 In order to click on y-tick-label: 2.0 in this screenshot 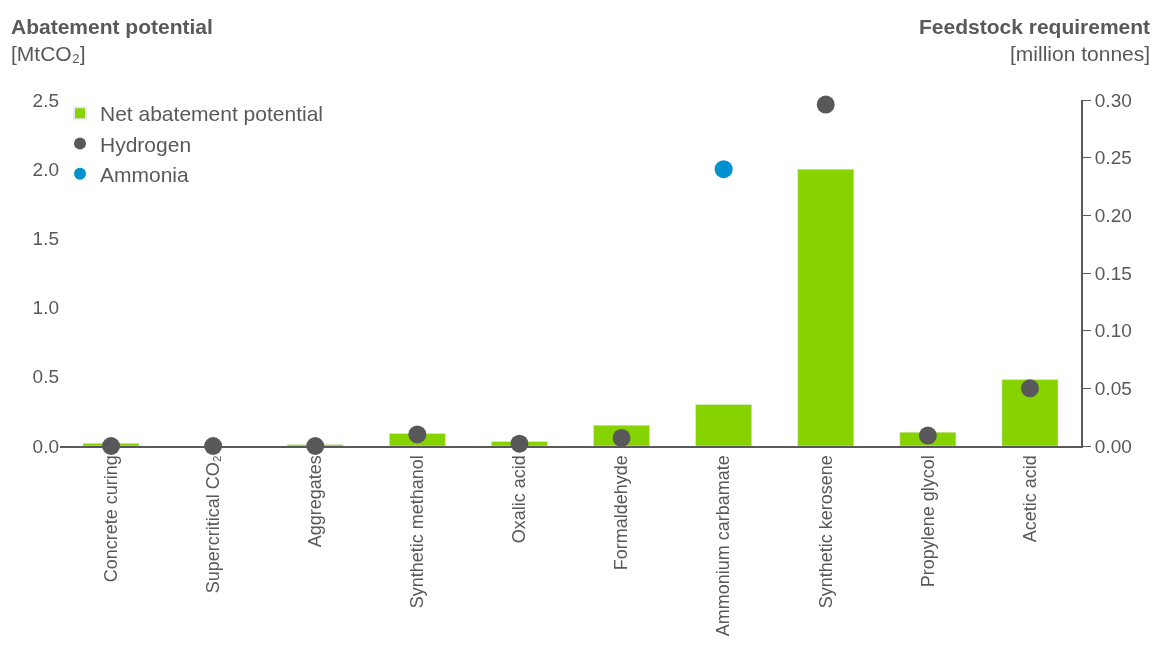, I will do `click(45, 169)`.